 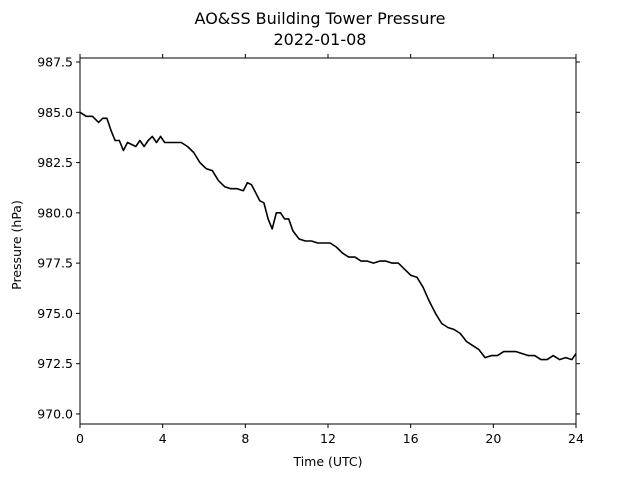 I want to click on x-tick-label: 12, so click(x=328, y=438).